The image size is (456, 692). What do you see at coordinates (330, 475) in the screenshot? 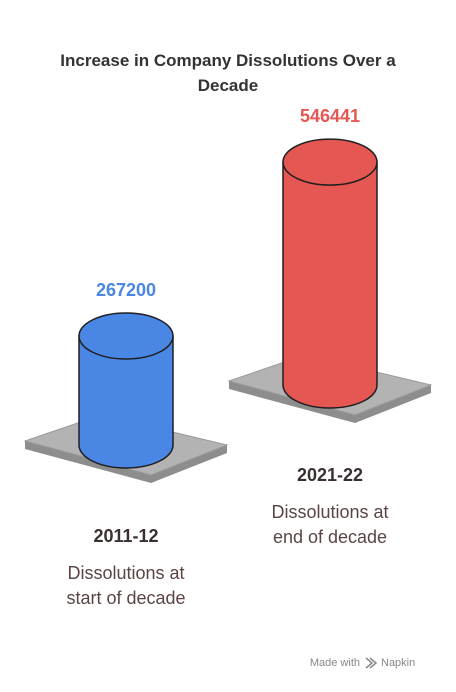
I see `category-label: 2021-22` at bounding box center [330, 475].